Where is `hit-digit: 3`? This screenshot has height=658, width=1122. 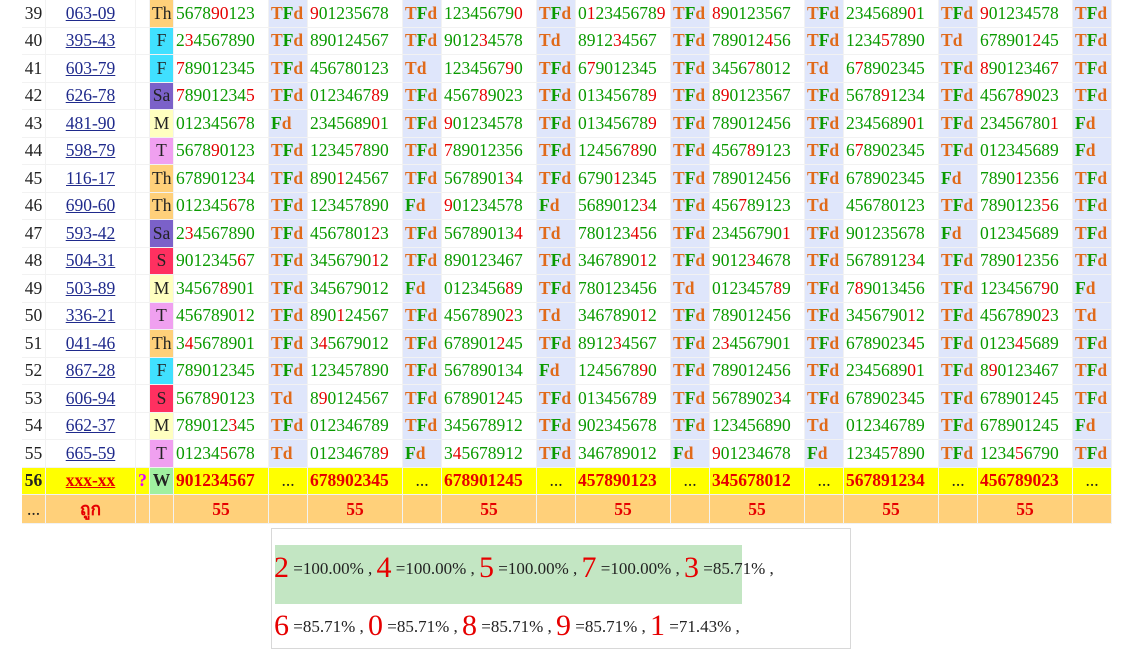 hit-digit: 3 is located at coordinates (483, 40).